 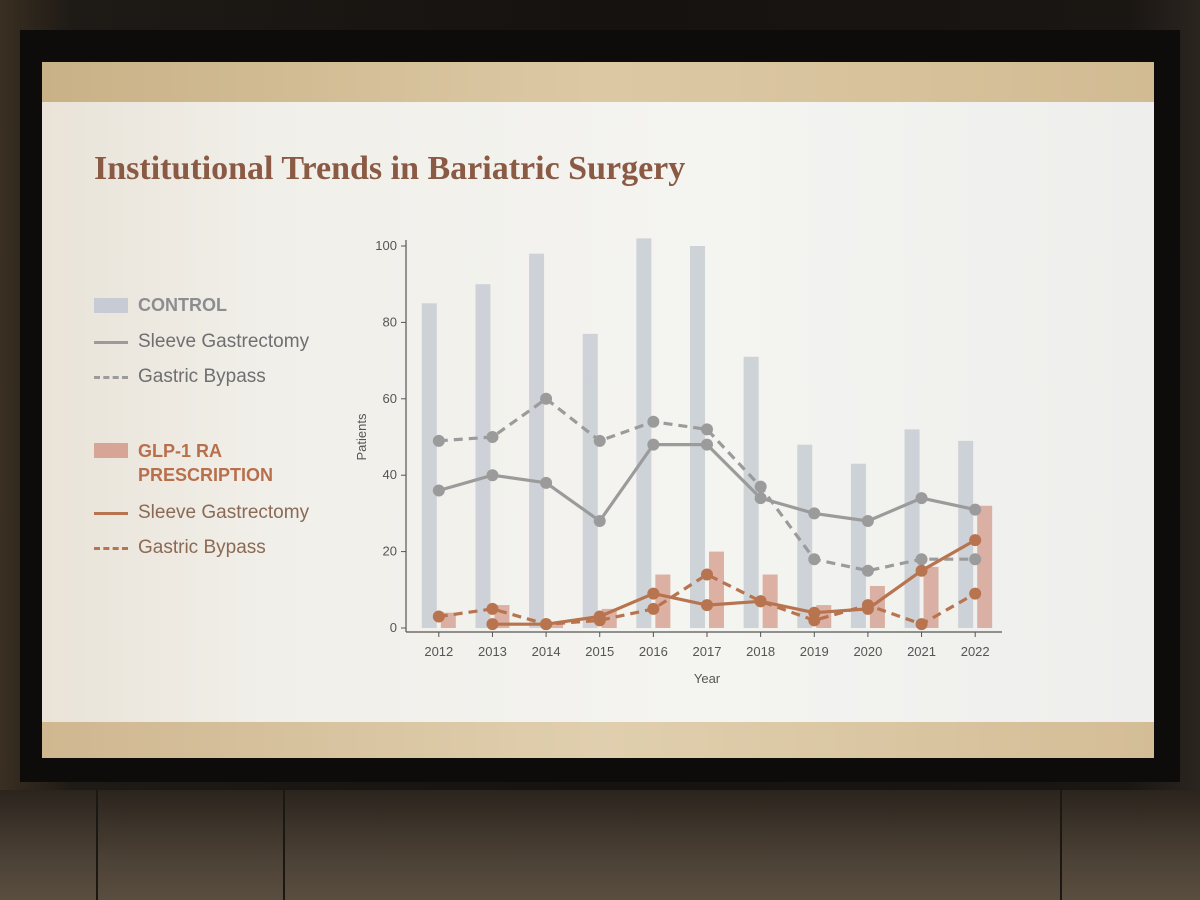 What do you see at coordinates (182, 304) in the screenshot?
I see `legend-control-label: CONTROL` at bounding box center [182, 304].